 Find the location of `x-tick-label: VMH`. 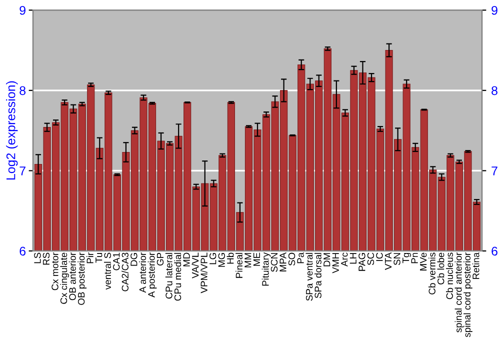

x-tick-label: VMH is located at coordinates (335, 263).